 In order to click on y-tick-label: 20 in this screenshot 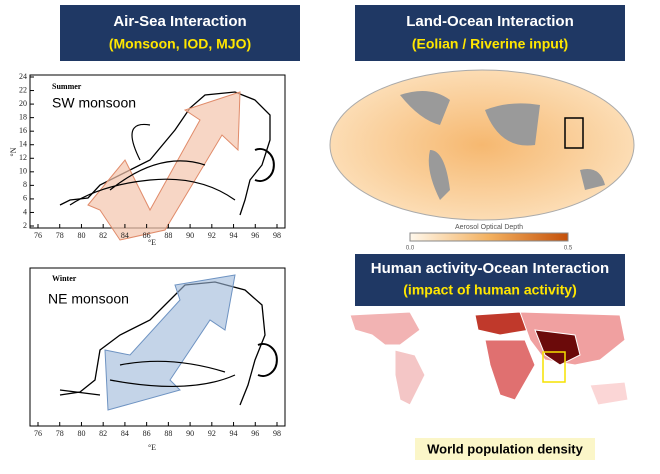, I will do `click(23, 103)`.